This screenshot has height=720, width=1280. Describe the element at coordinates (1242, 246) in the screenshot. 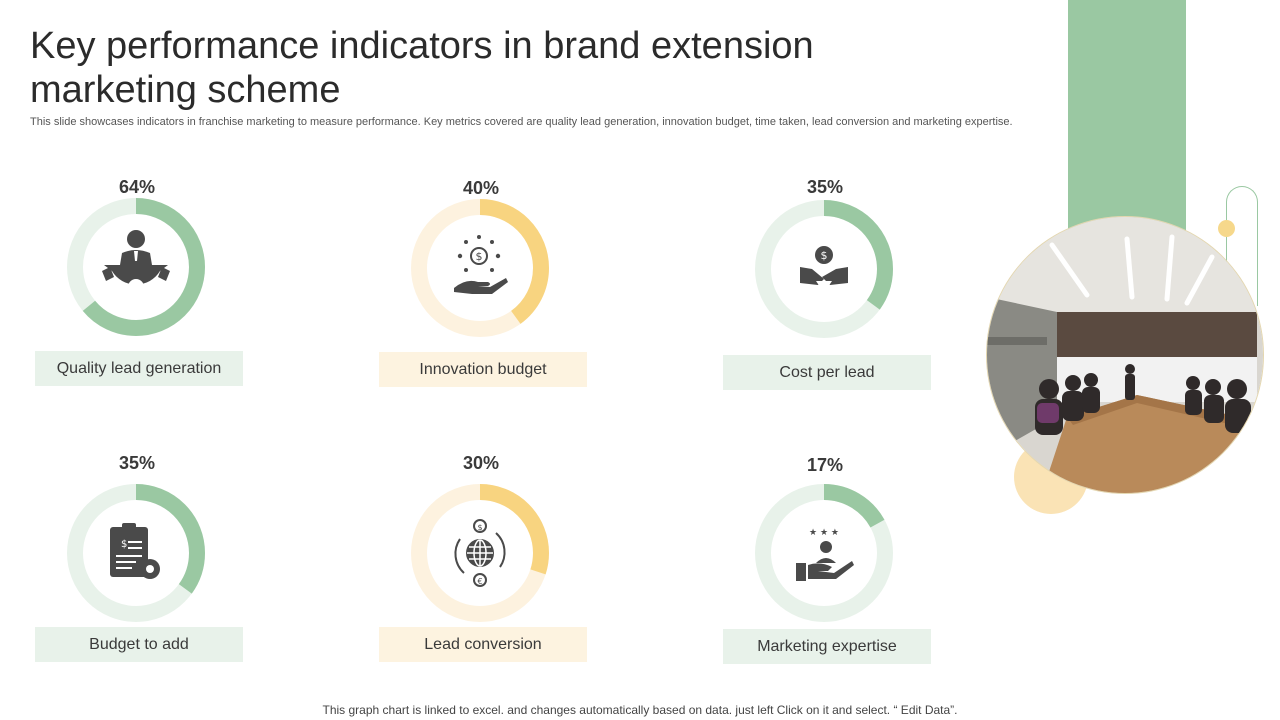

I see `decorative-arc-line` at that location.